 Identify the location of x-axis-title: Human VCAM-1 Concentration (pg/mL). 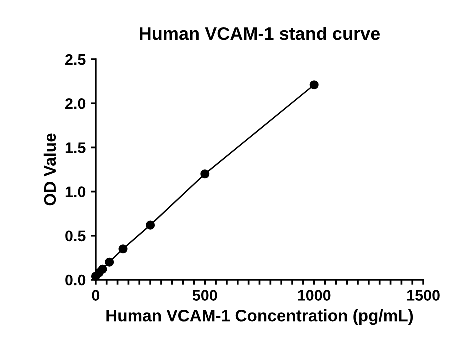
(260, 318).